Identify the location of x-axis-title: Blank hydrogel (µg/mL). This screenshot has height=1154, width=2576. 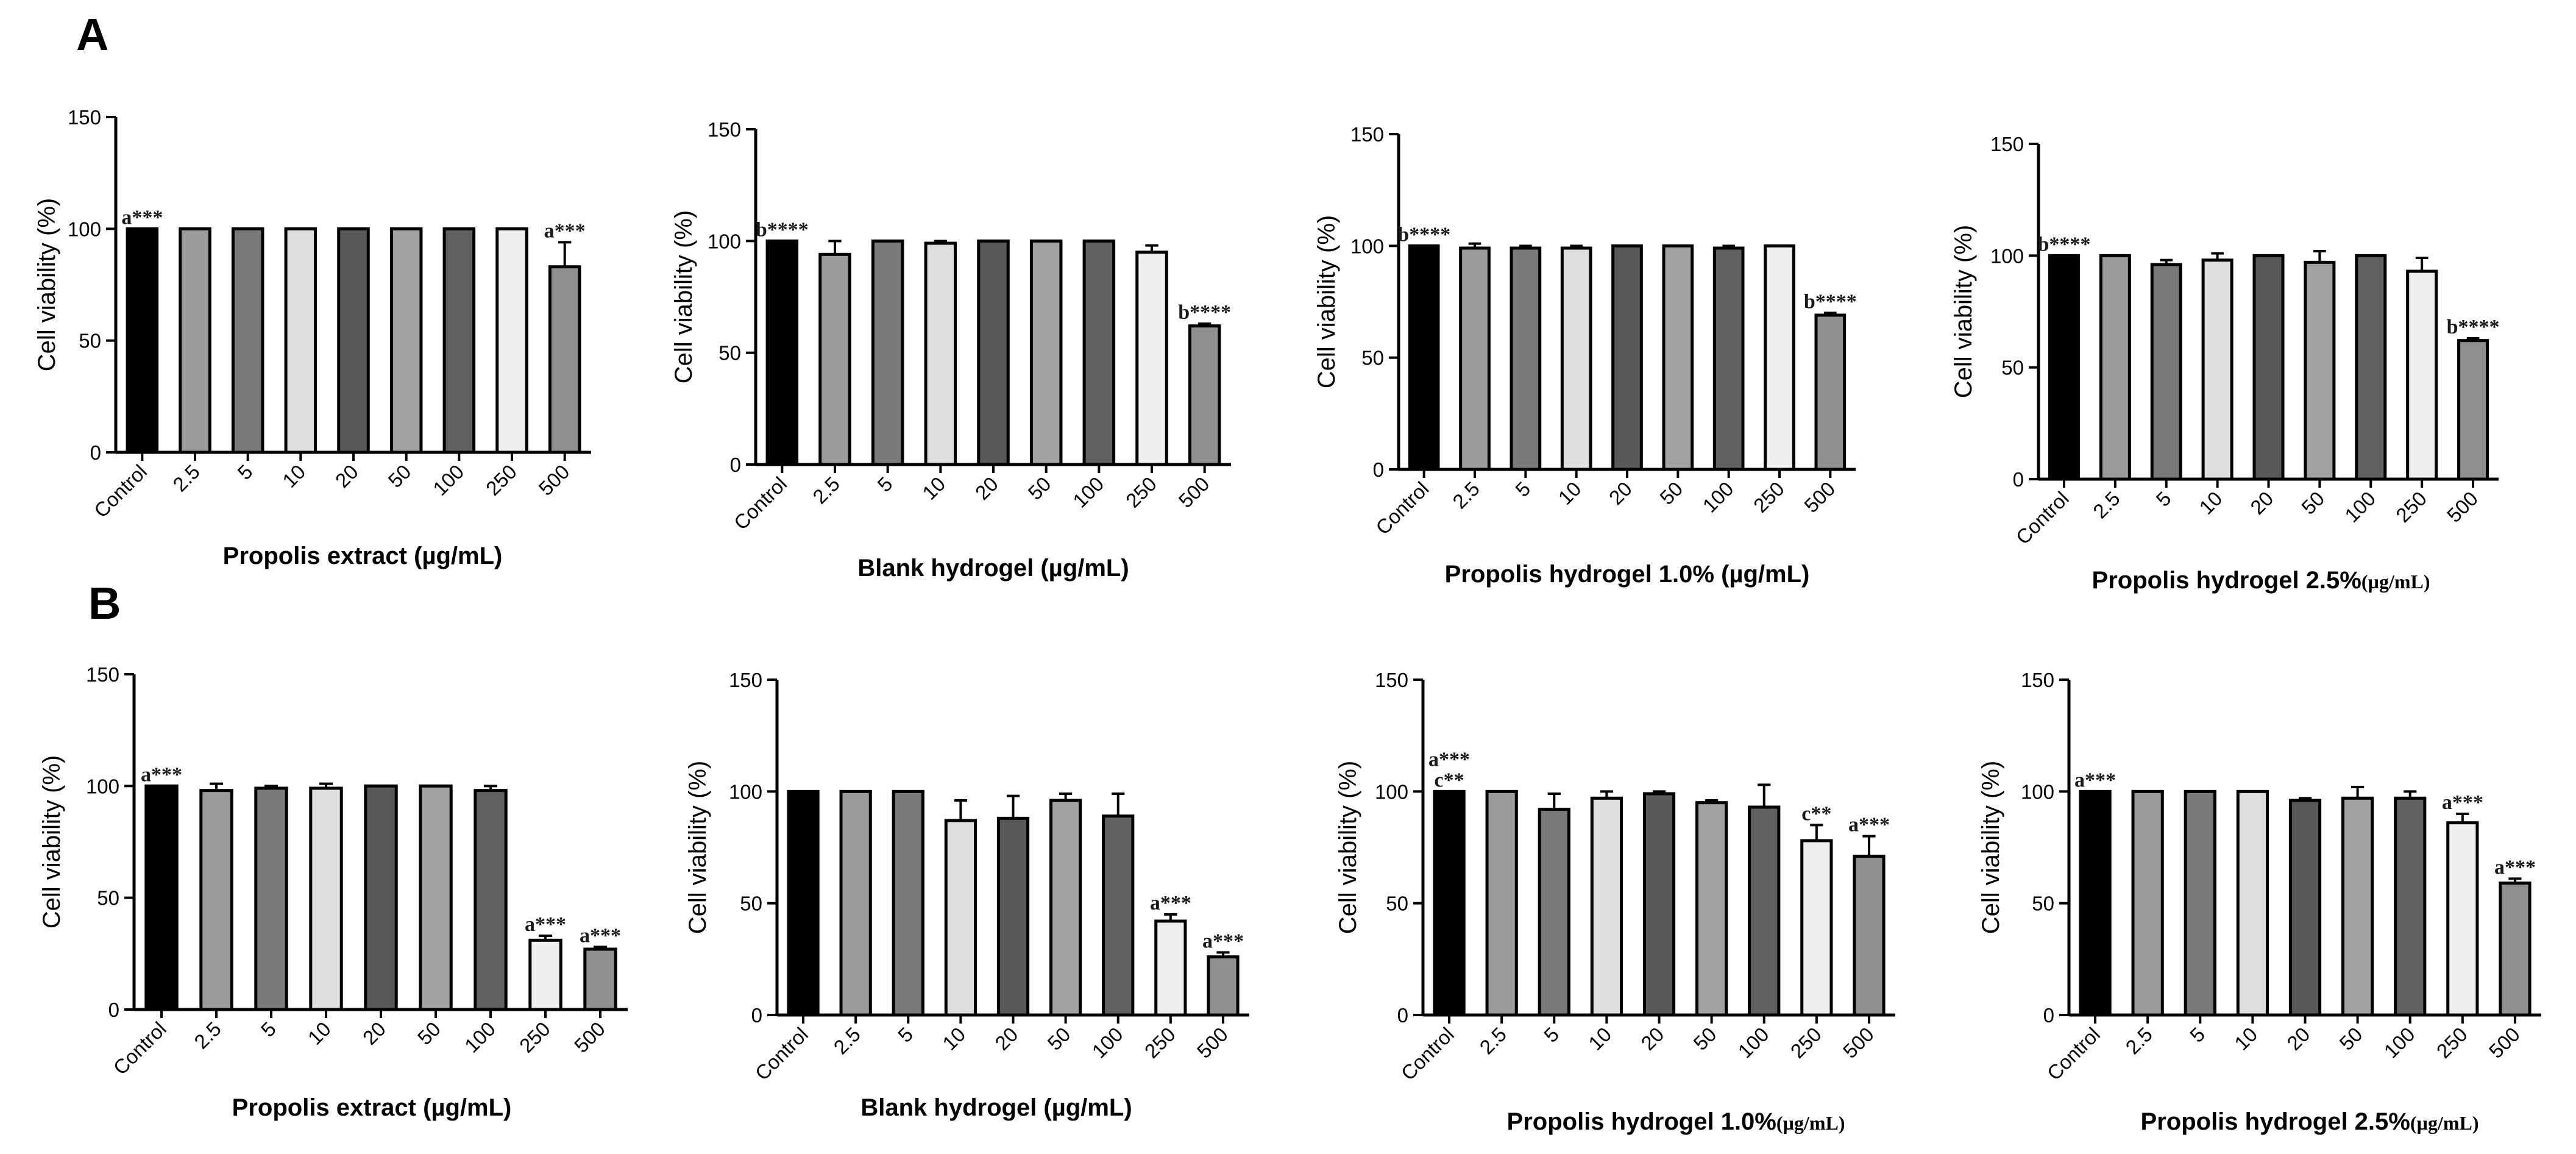
(993, 568).